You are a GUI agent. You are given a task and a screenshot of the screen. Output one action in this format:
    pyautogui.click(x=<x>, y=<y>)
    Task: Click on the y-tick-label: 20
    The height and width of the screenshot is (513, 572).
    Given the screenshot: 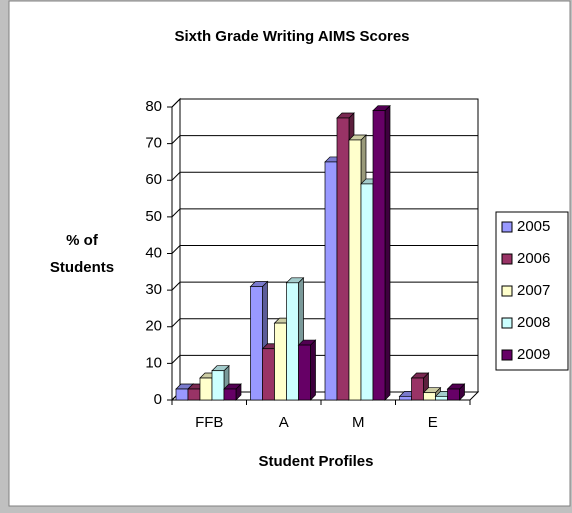 What is the action you would take?
    pyautogui.click(x=153, y=326)
    